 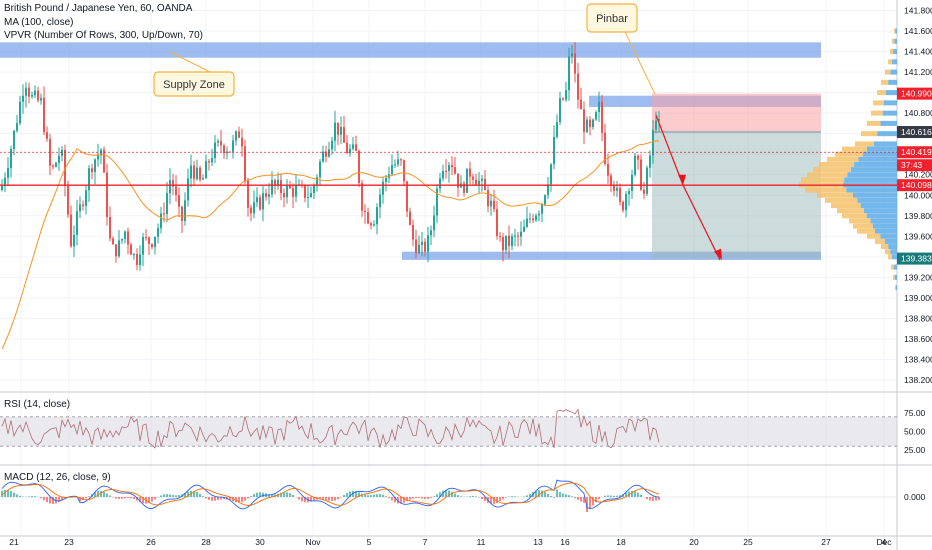 What do you see at coordinates (611, 255) in the screenshot?
I see `demand-zone-rect` at bounding box center [611, 255].